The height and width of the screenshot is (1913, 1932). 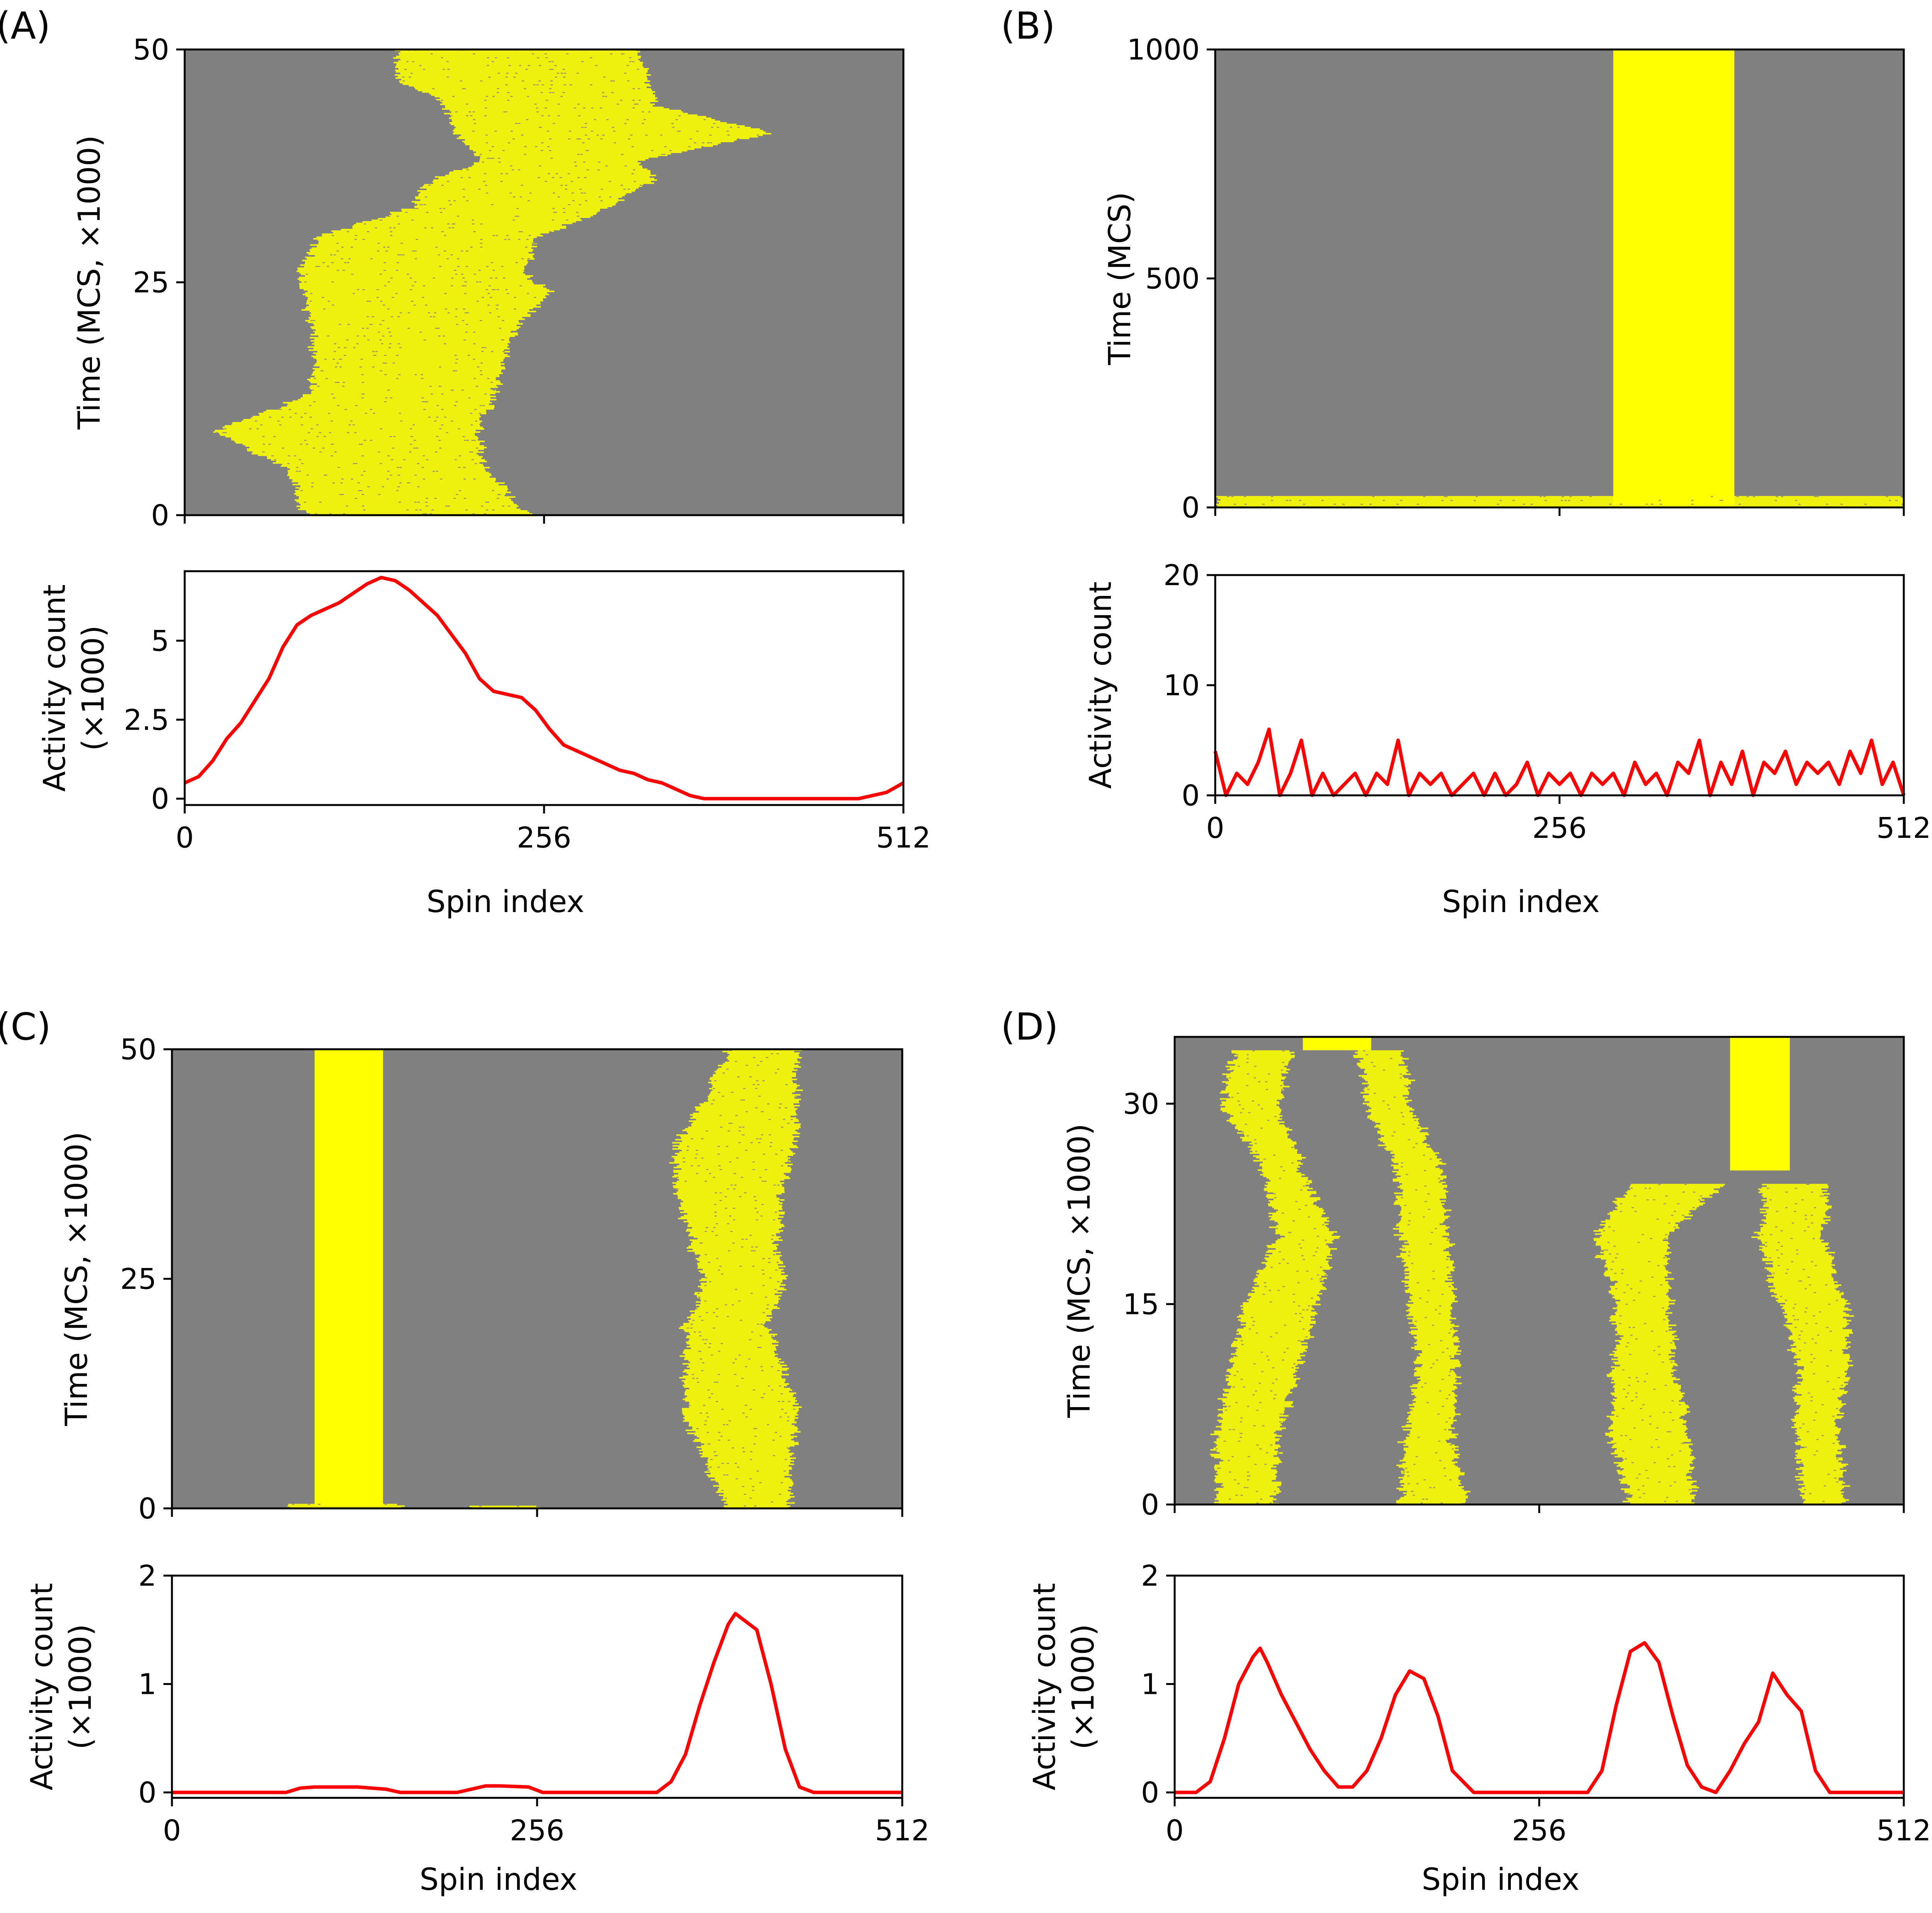 I want to click on activity-ytick-label: 2.5, so click(x=146, y=720).